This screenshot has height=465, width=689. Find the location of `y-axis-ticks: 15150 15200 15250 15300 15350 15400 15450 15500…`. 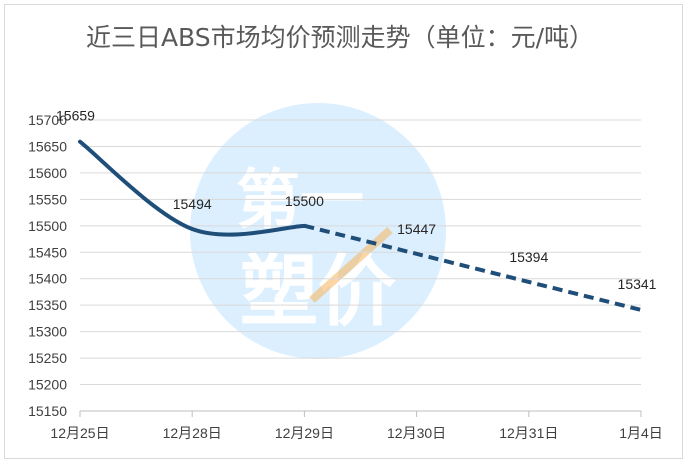

y-axis-ticks: 15150 15200 15250 15300 15350 15400 15450 15500… is located at coordinates (47, 265).